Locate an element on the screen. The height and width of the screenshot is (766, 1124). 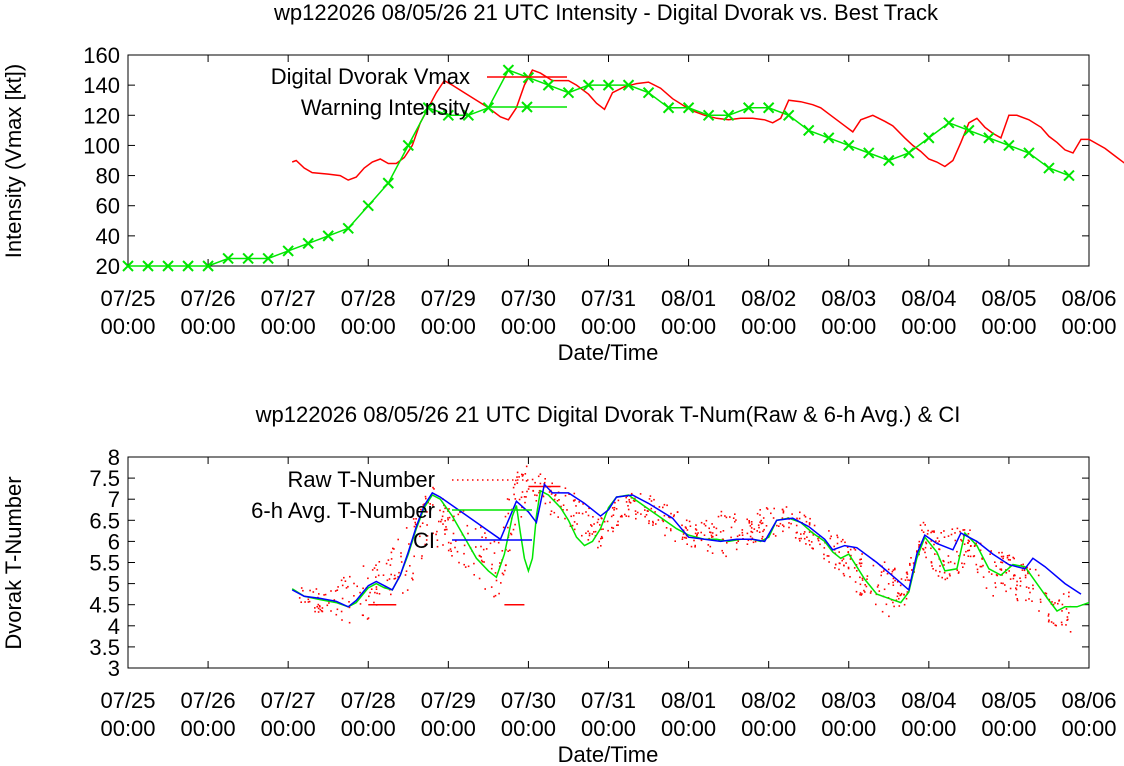
tnumber-x-tick-label-date: 08/06 is located at coordinates (1088, 700).